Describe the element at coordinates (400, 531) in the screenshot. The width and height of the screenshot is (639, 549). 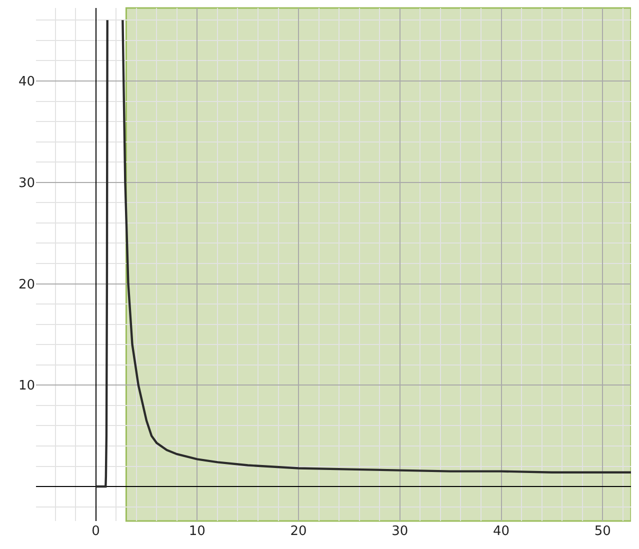
I see `x-tick-label: 30` at that location.